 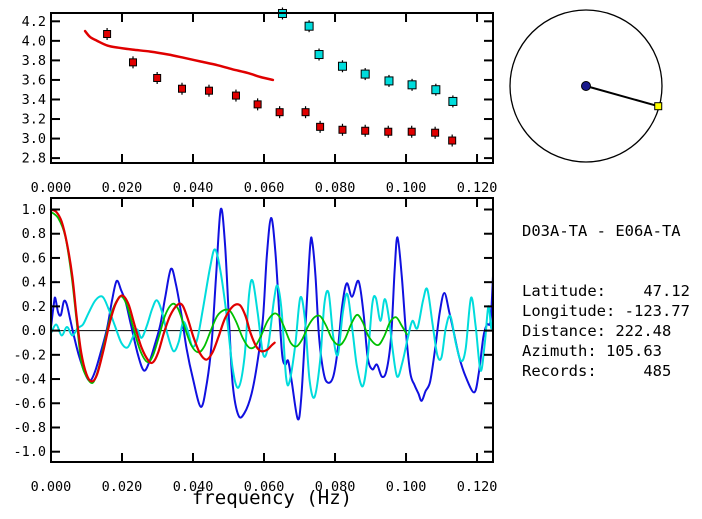 I want to click on y-tick-label: 0.8, so click(x=34, y=234).